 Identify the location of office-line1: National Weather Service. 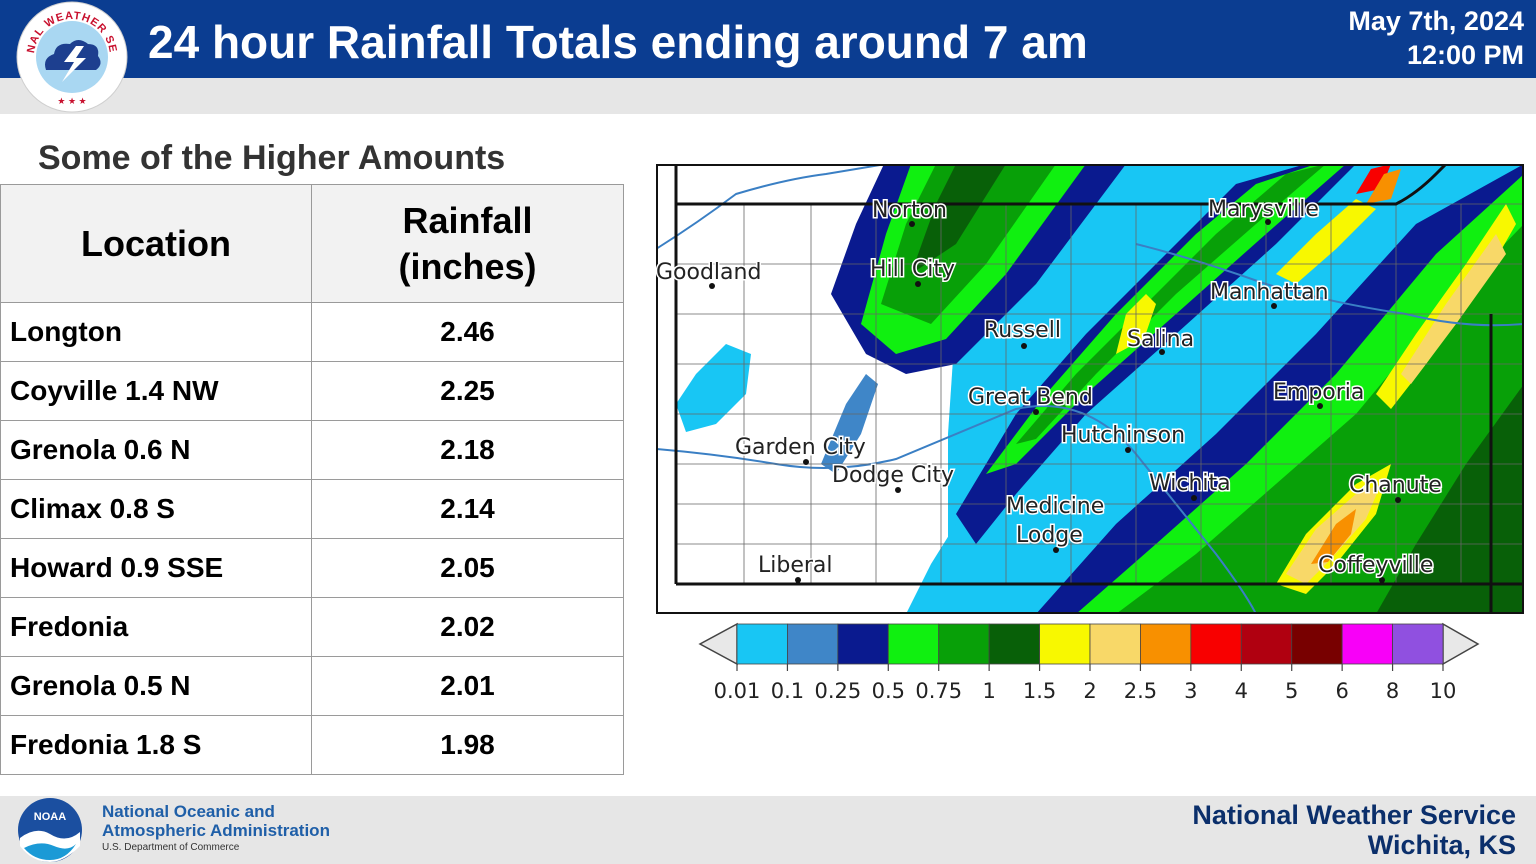
(1354, 815).